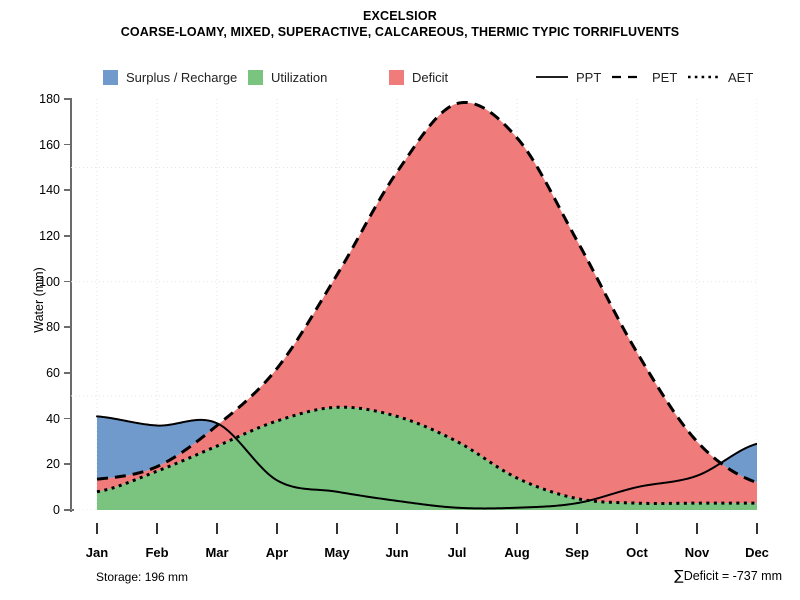 The width and height of the screenshot is (800, 600). Describe the element at coordinates (53, 327) in the screenshot. I see `y-tick-label: 80` at that location.